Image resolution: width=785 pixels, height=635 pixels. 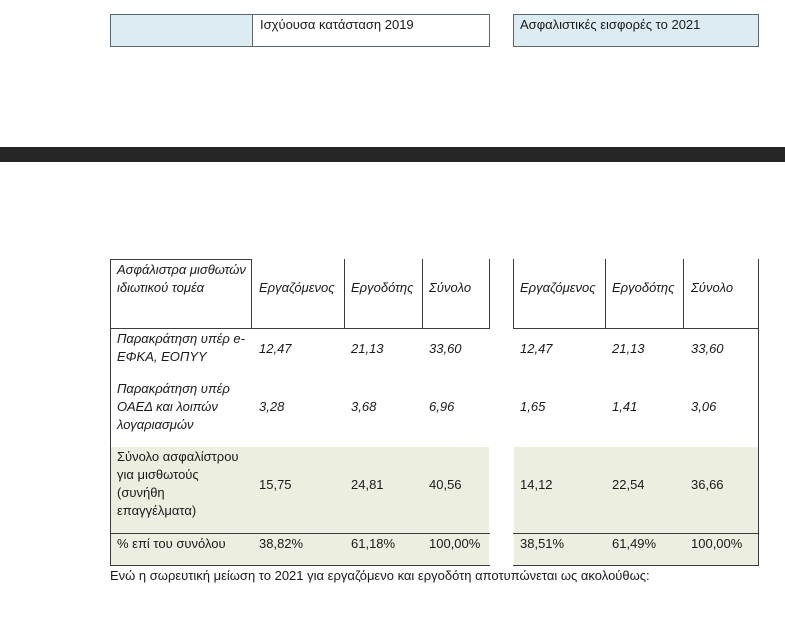 I want to click on header-employee-2021: Εργαζόμενος, so click(x=558, y=287).